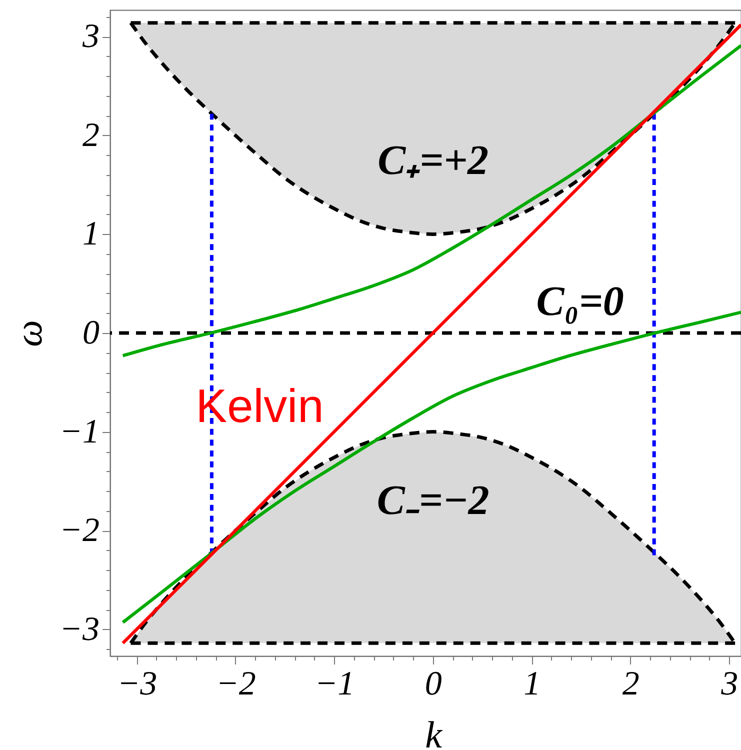 The height and width of the screenshot is (750, 741). I want to click on y-tick-label: −3, so click(80, 629).